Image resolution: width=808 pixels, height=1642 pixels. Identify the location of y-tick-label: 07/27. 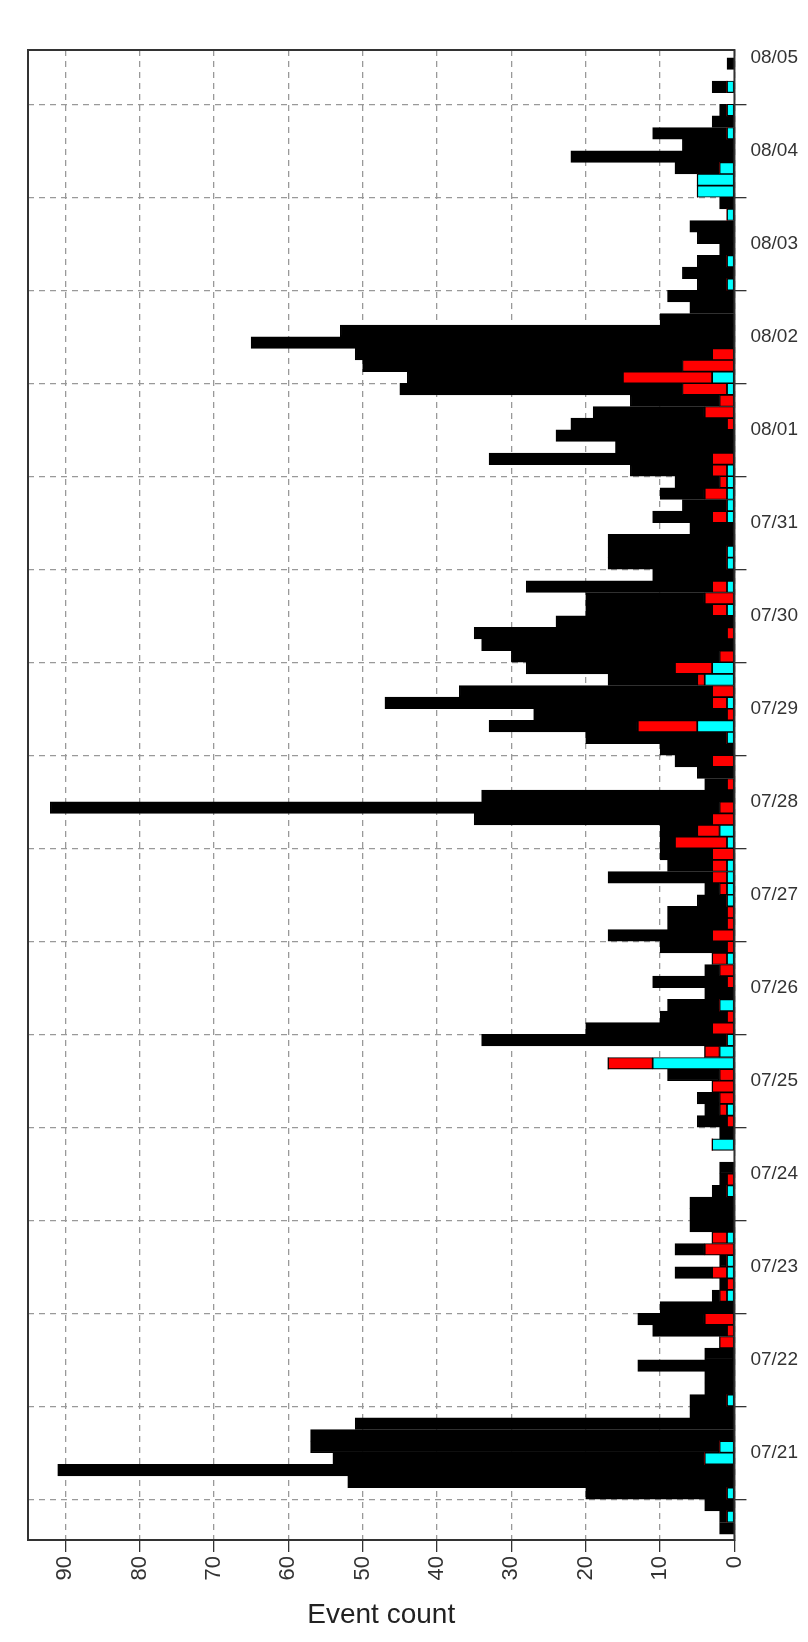
(774, 893).